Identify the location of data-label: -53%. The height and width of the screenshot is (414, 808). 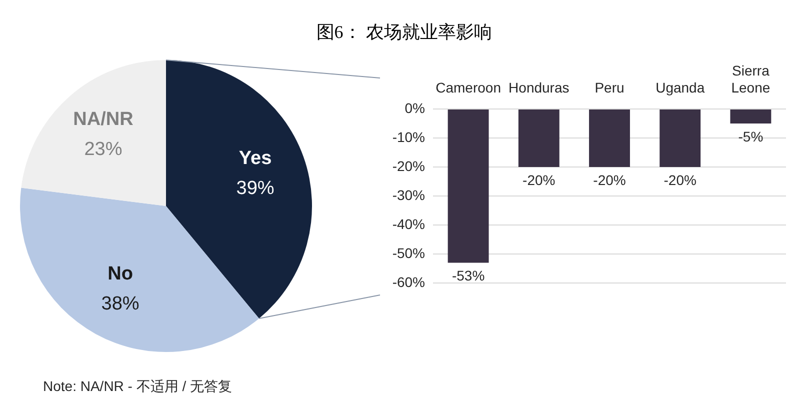
(468, 276).